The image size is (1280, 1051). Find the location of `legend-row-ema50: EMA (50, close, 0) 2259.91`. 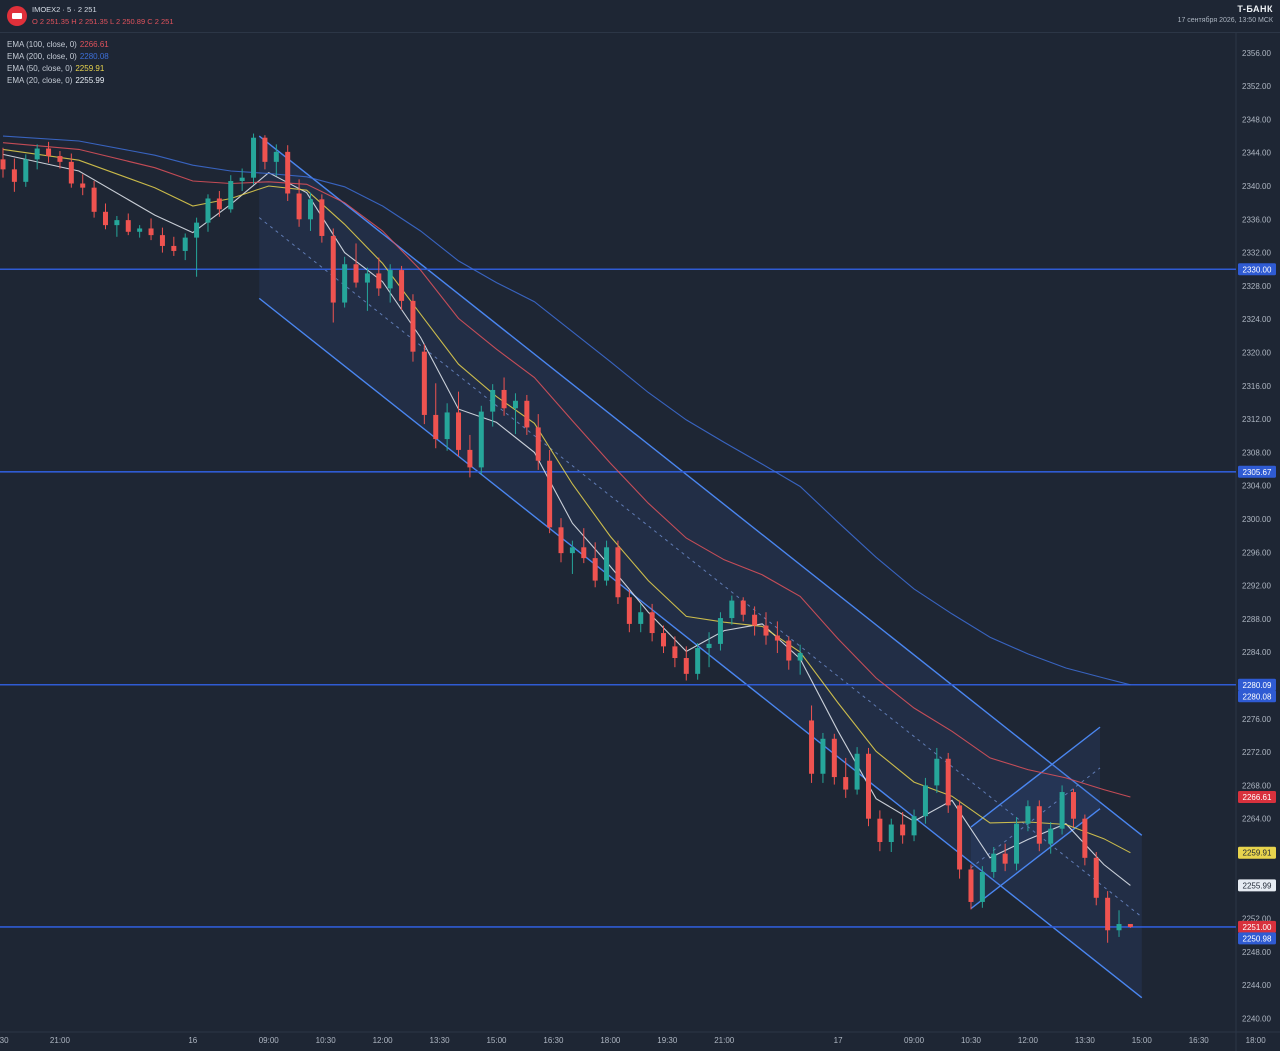

legend-row-ema50: EMA (50, close, 0) 2259.91 is located at coordinates (58, 69).